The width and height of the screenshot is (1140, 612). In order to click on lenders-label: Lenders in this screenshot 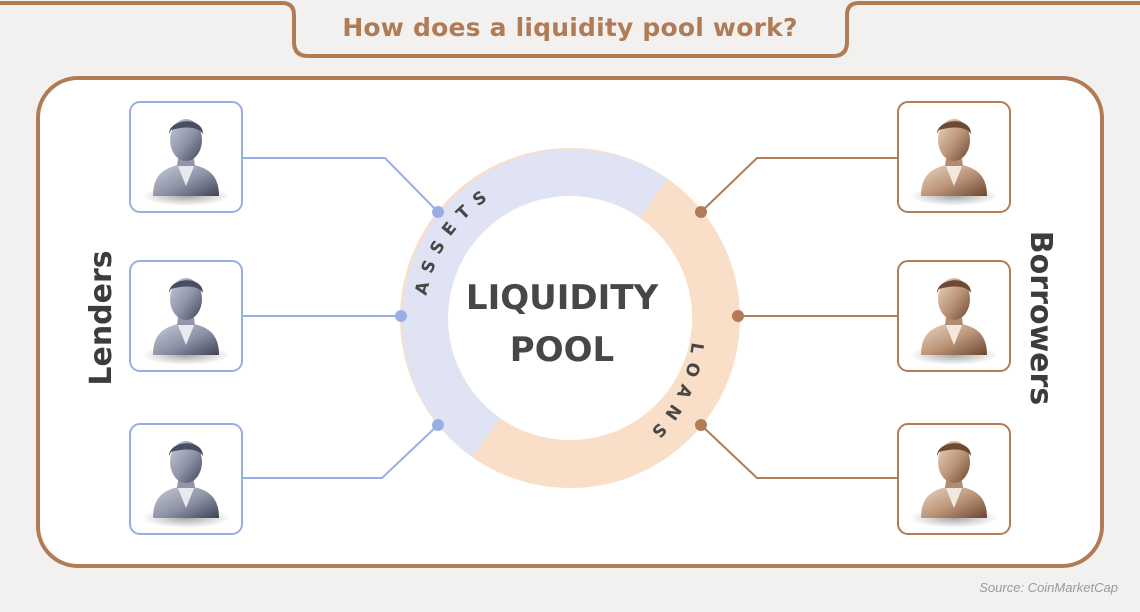, I will do `click(101, 318)`.